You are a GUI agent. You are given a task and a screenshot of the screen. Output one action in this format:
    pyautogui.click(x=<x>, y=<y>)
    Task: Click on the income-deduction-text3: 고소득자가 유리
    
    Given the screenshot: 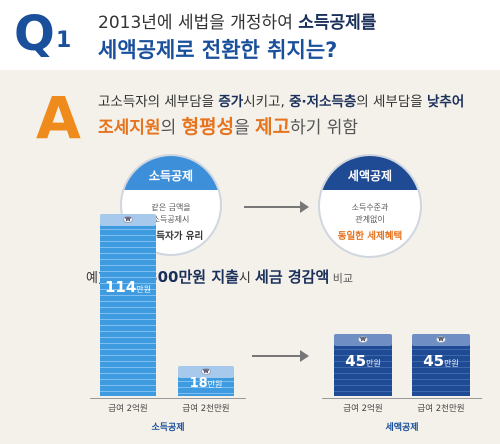 What is the action you would take?
    pyautogui.click(x=171, y=236)
    